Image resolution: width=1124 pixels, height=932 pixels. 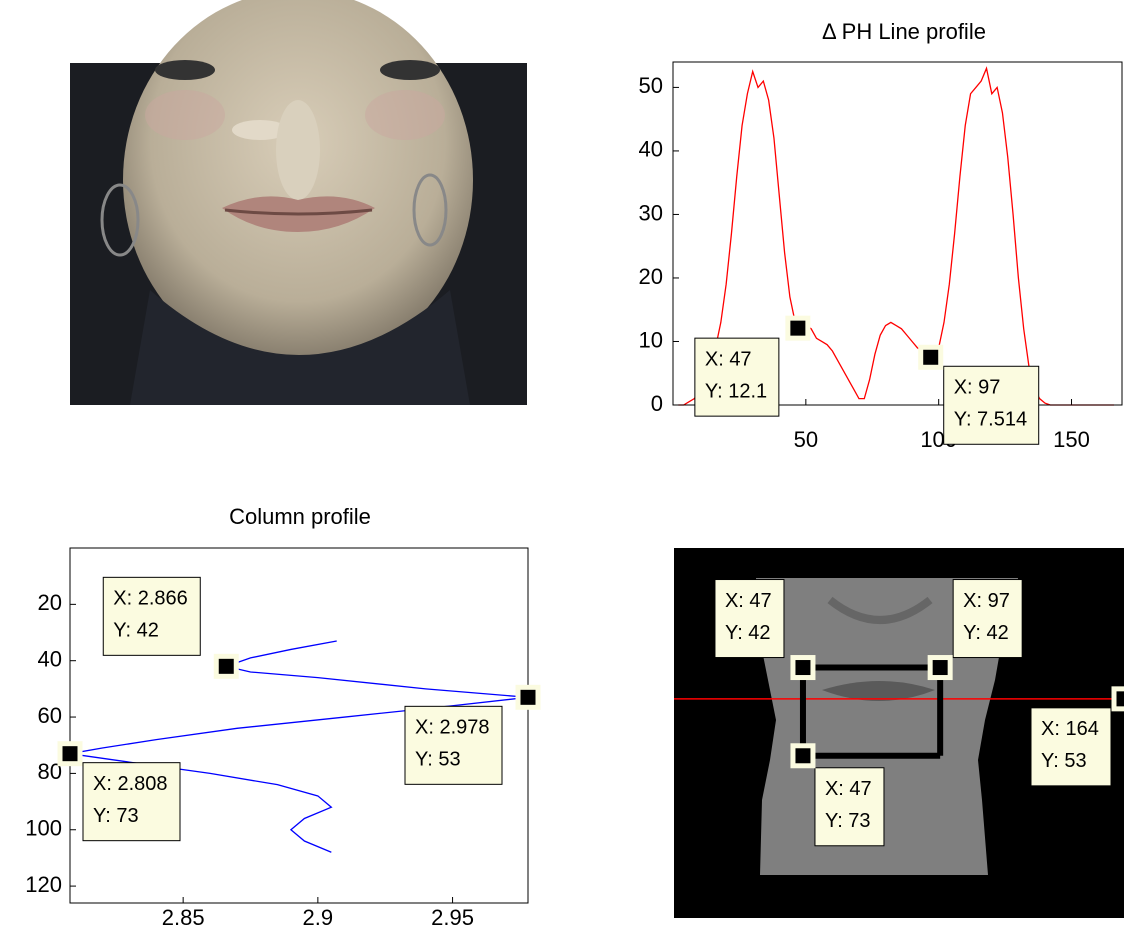 I want to click on datatip-text: X: 164, so click(x=1070, y=729).